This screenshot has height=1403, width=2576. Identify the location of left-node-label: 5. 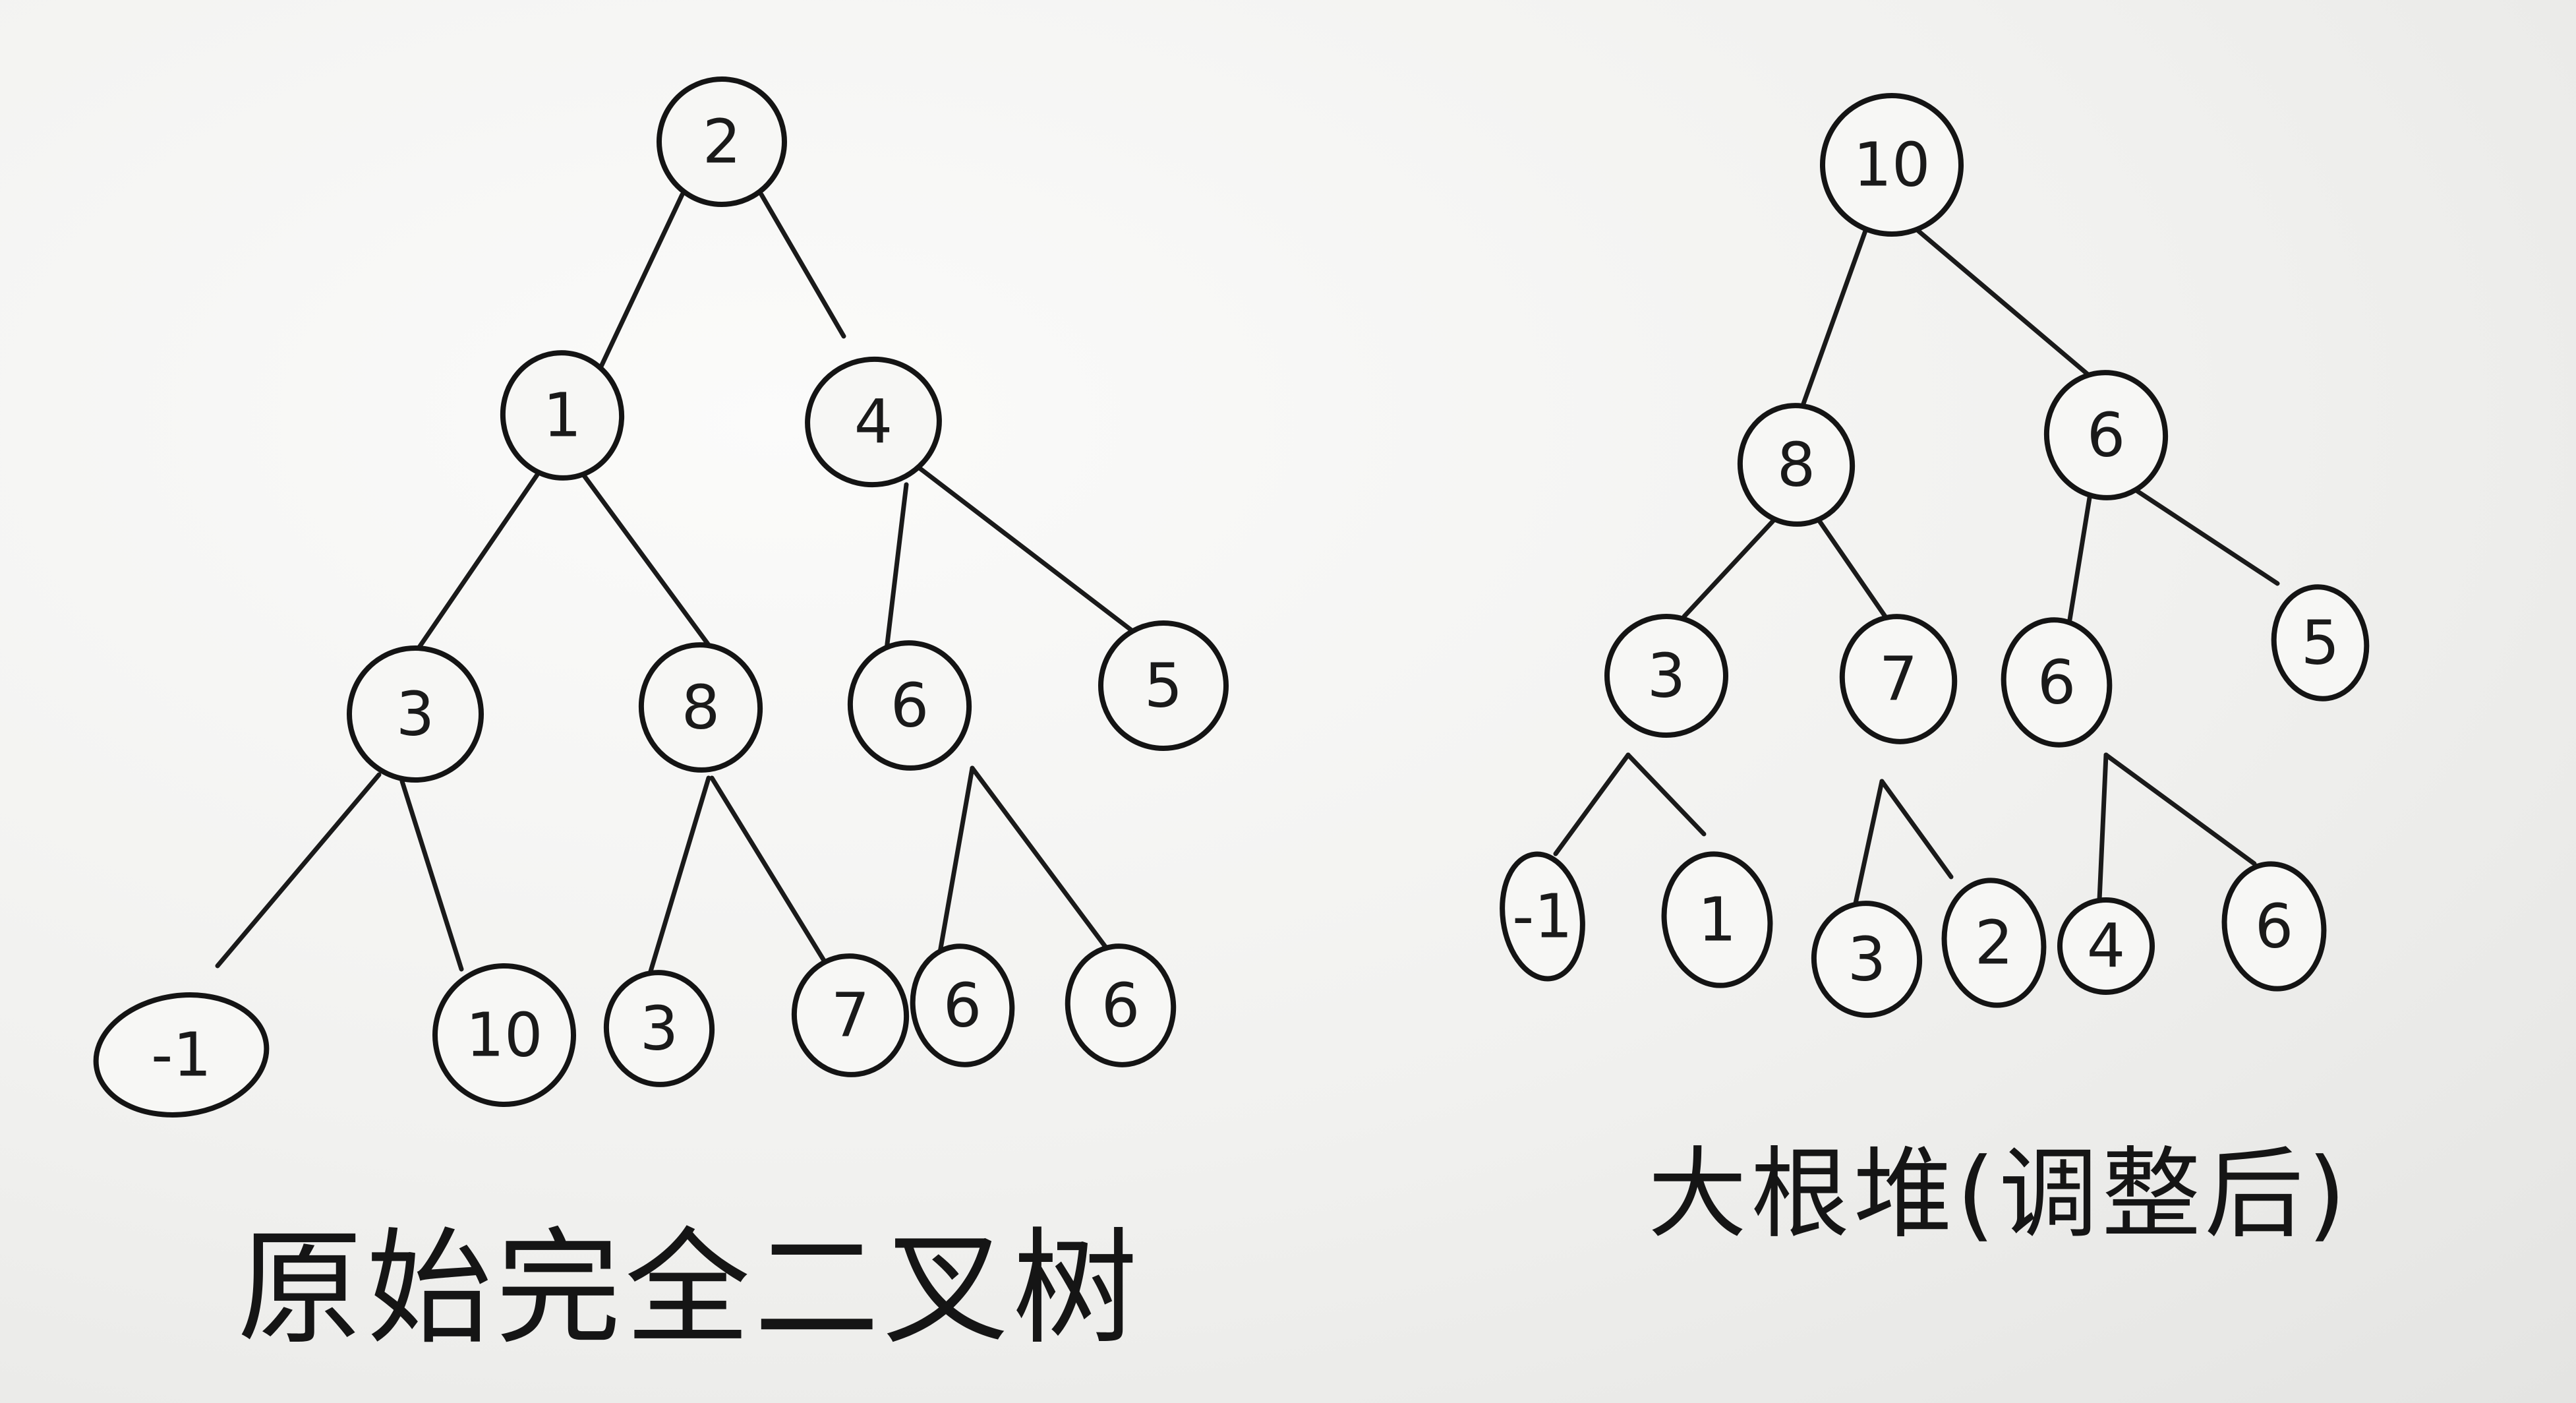
(1163, 686).